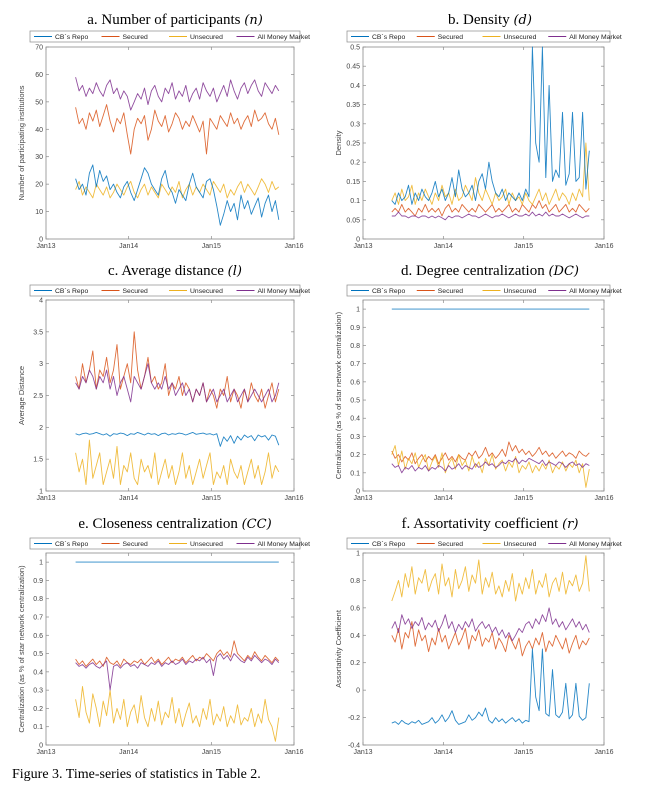 This screenshot has height=801, width=648. I want to click on y-tick-label: 2, so click(41, 428).